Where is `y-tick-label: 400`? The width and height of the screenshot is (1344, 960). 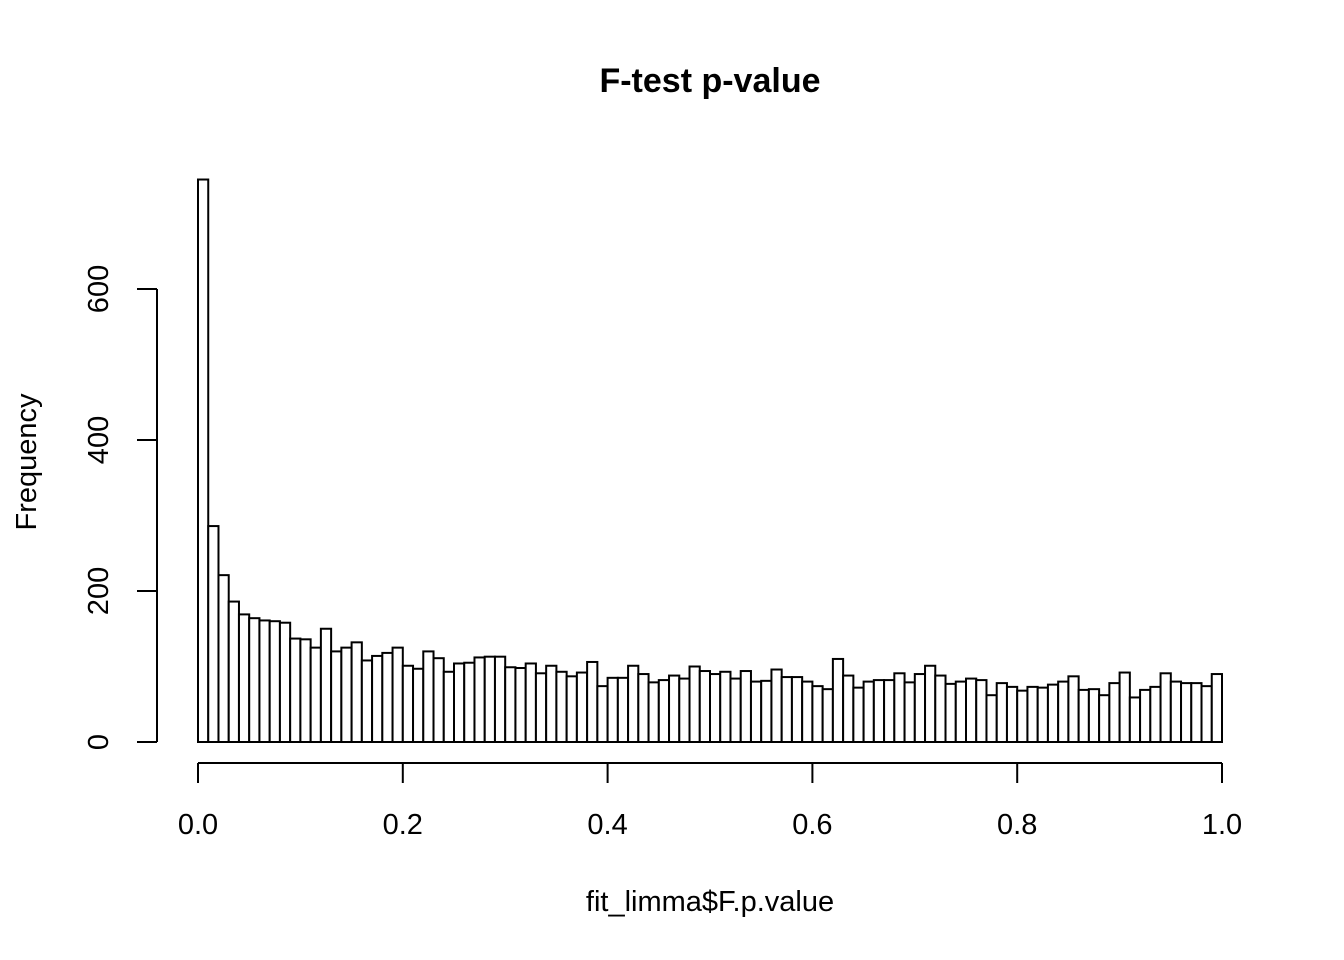
y-tick-label: 400 is located at coordinates (99, 440).